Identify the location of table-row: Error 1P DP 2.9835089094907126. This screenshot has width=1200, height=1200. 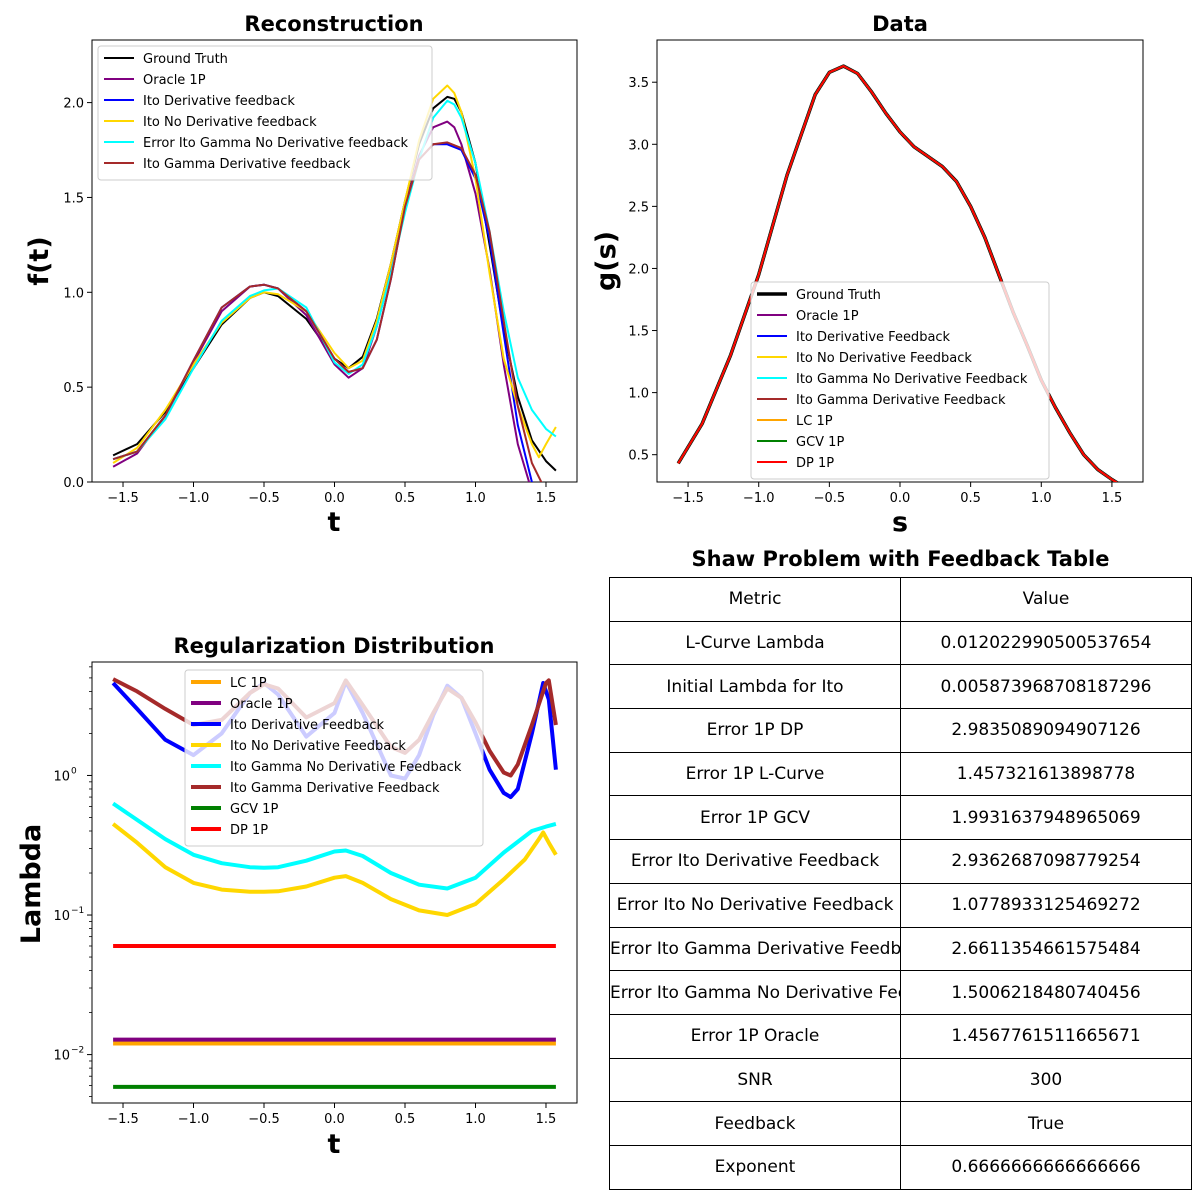
(900, 730).